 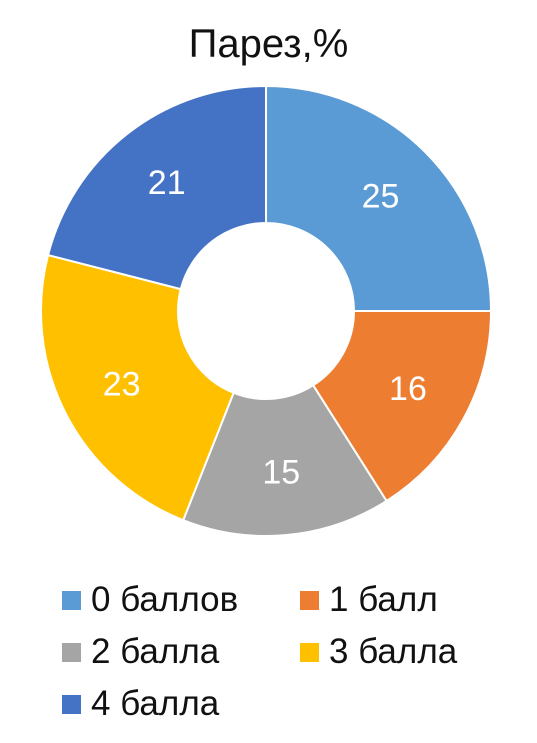 I want to click on legend-item-0: 0 баллов, so click(x=150, y=600).